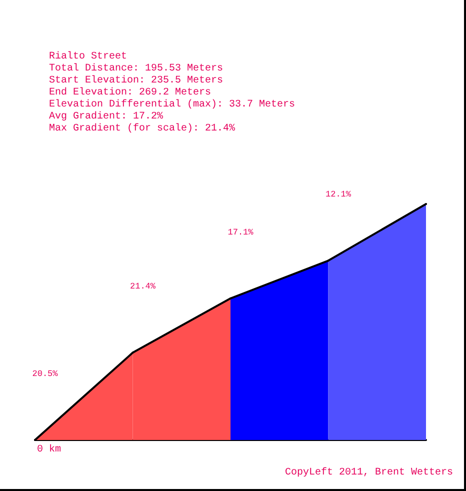 This screenshot has height=491, width=466. I want to click on chart-title: Rialto Street, so click(88, 56).